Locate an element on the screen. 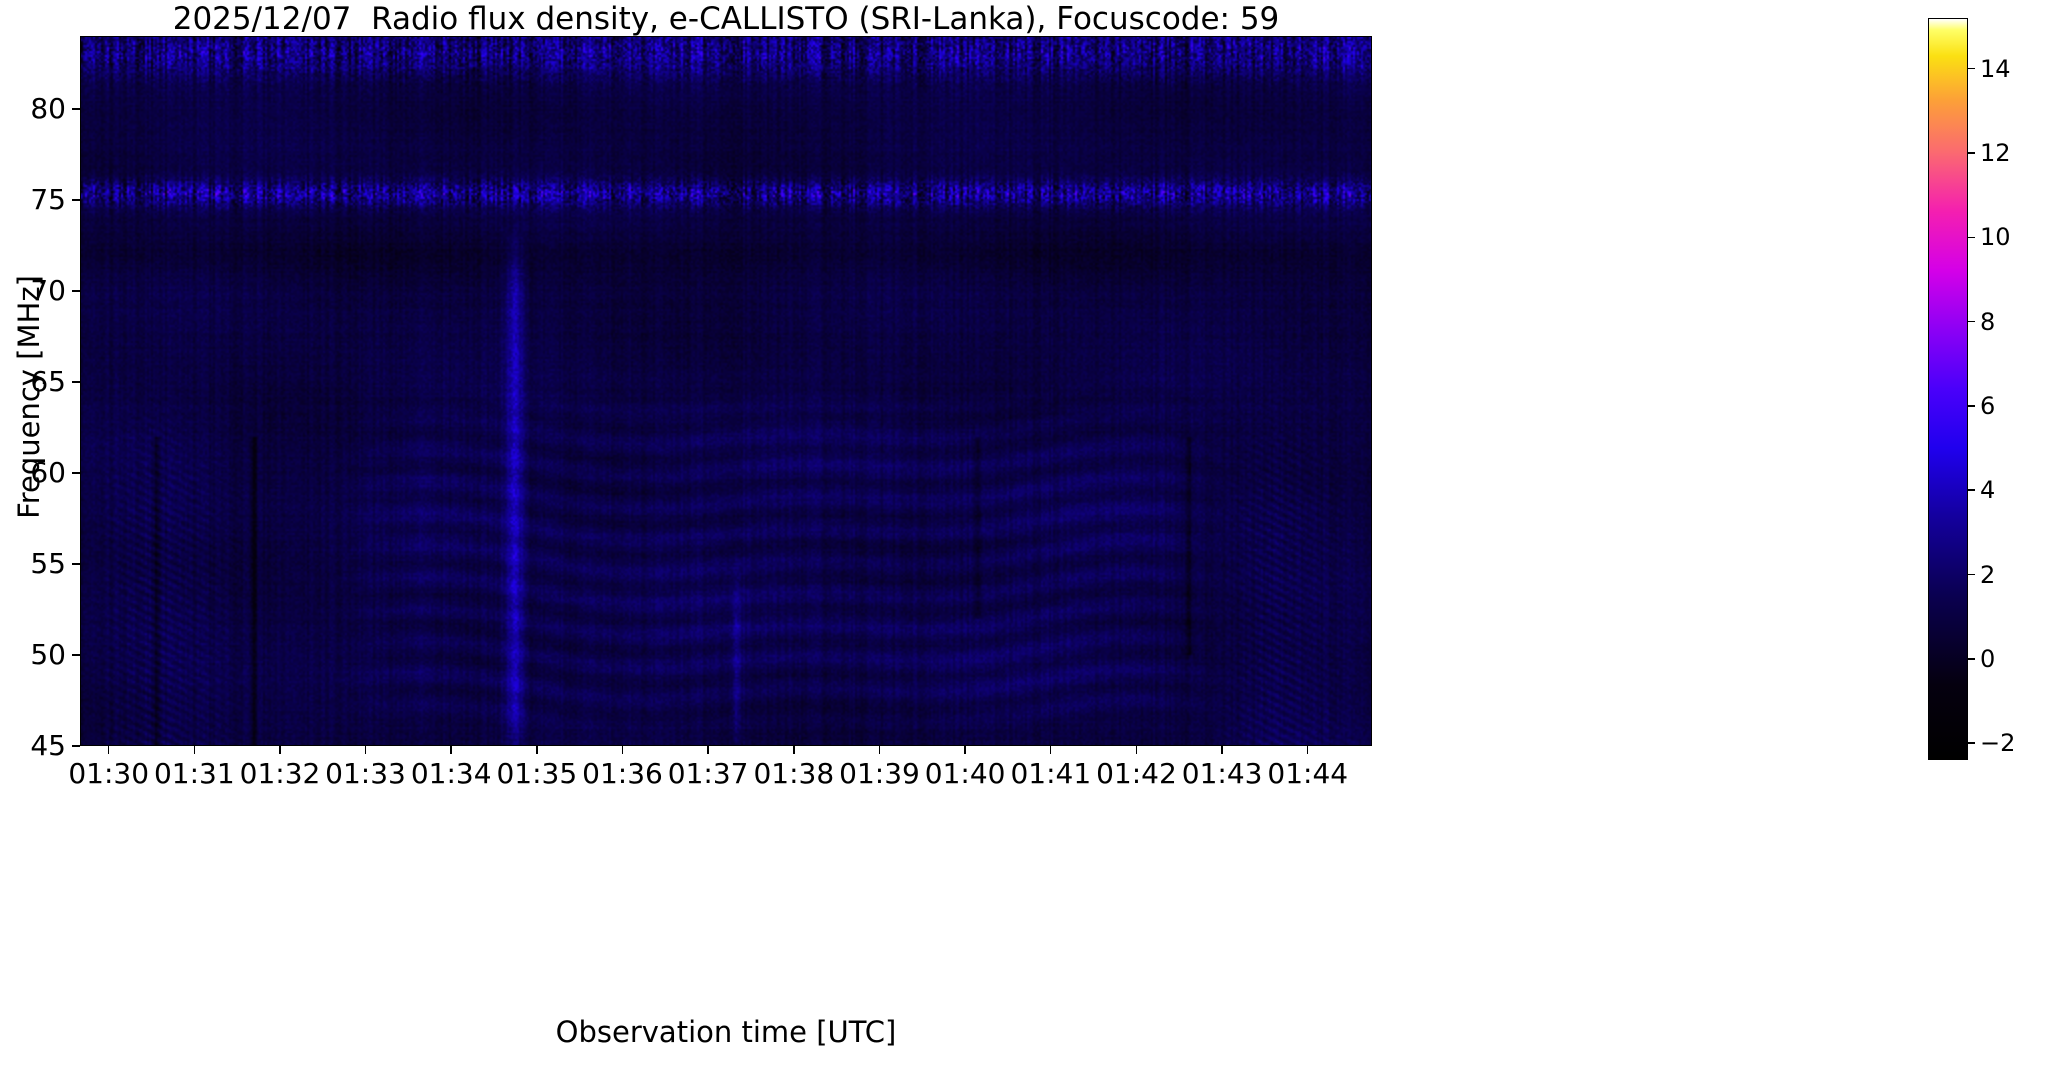 This screenshot has width=2047, height=1067. x-tick-label: 01:40 is located at coordinates (965, 773).